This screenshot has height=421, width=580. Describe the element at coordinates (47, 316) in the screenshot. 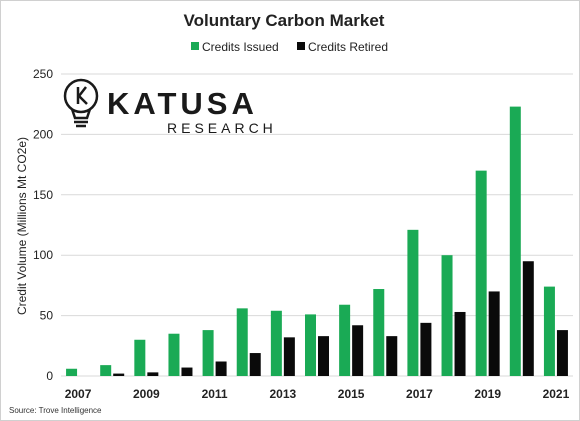

I see `y-tick-label: 50` at that location.